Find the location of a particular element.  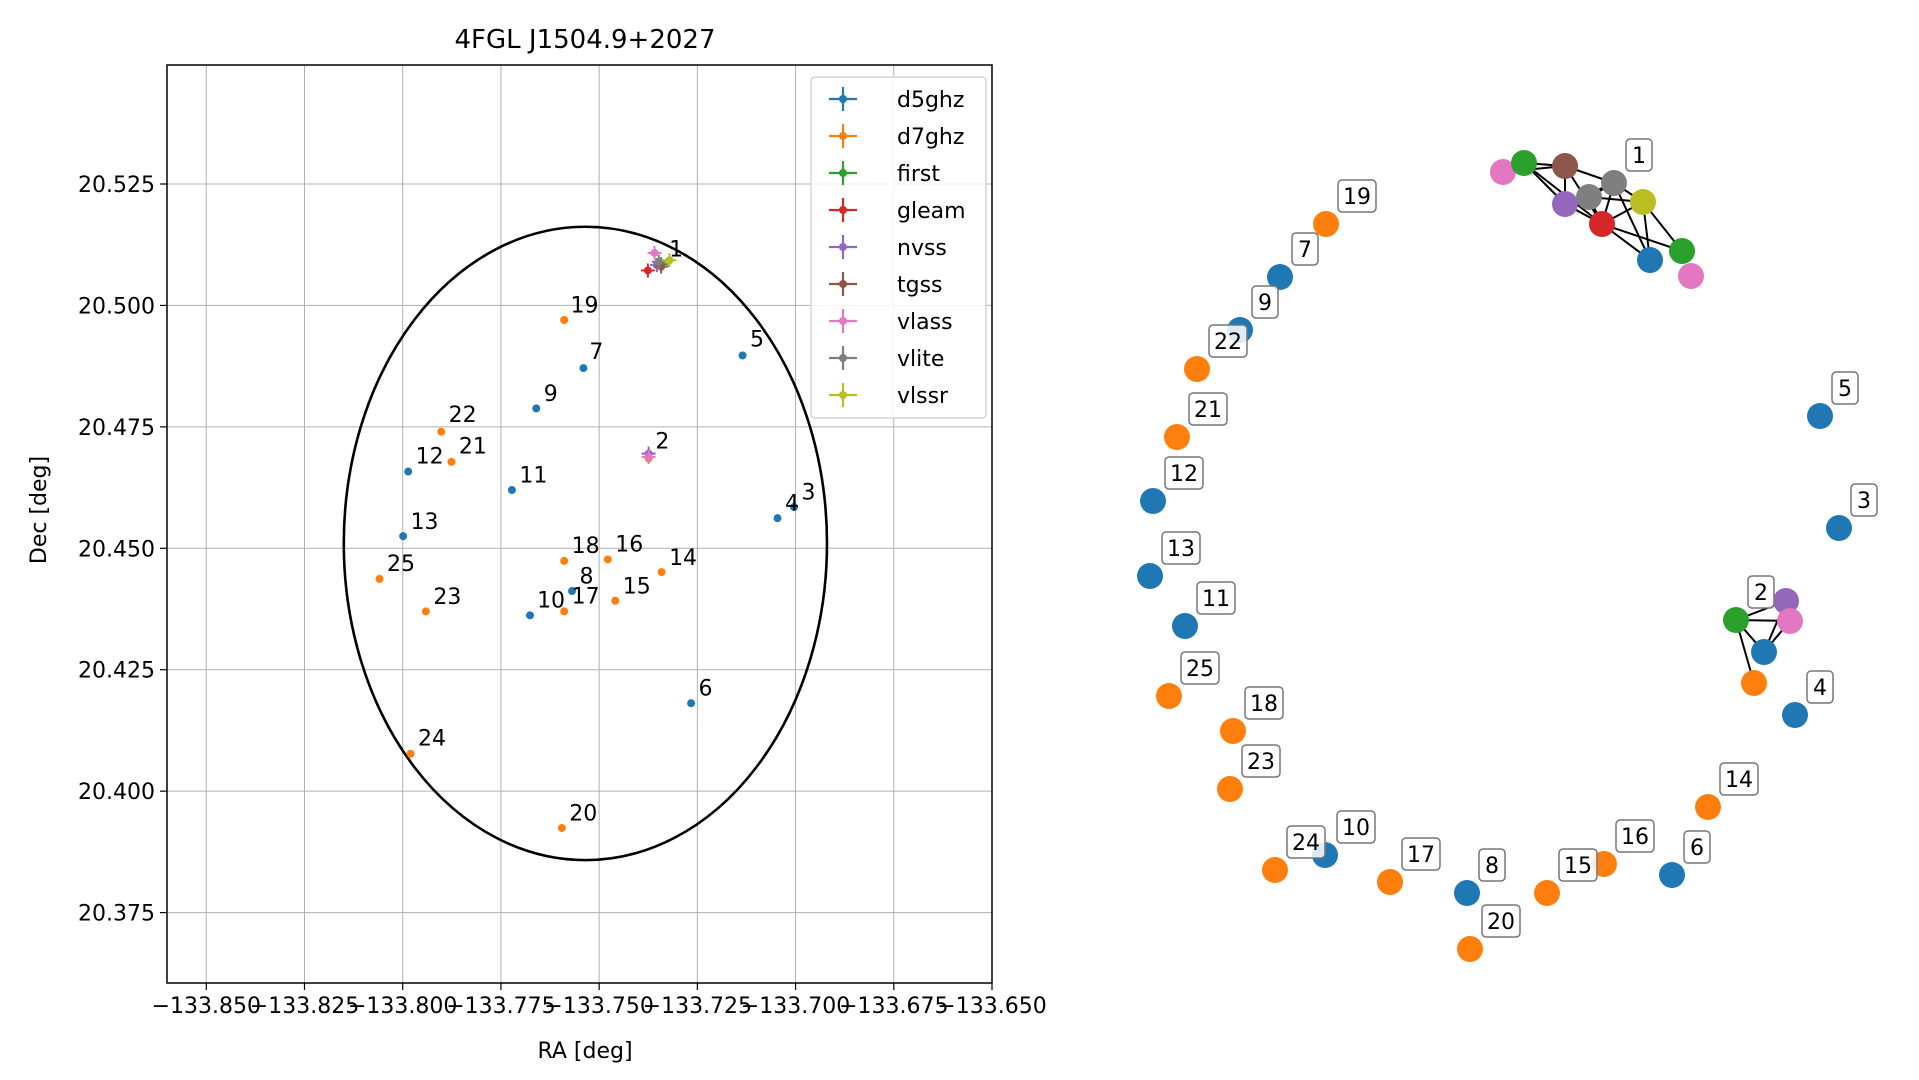

scatter-point-vlass is located at coordinates (648, 456).